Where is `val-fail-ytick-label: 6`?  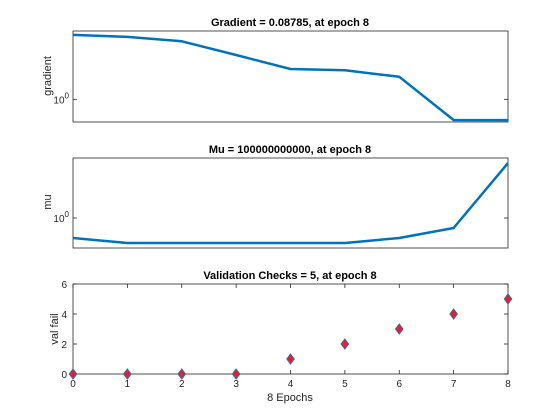
val-fail-ytick-label: 6 is located at coordinates (64, 285).